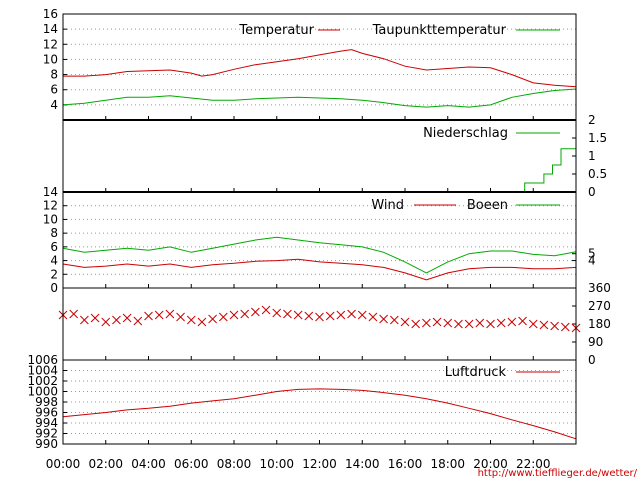 Image resolution: width=640 pixels, height=480 pixels. What do you see at coordinates (476, 372) in the screenshot?
I see `legend-label: Luftdruck` at bounding box center [476, 372].